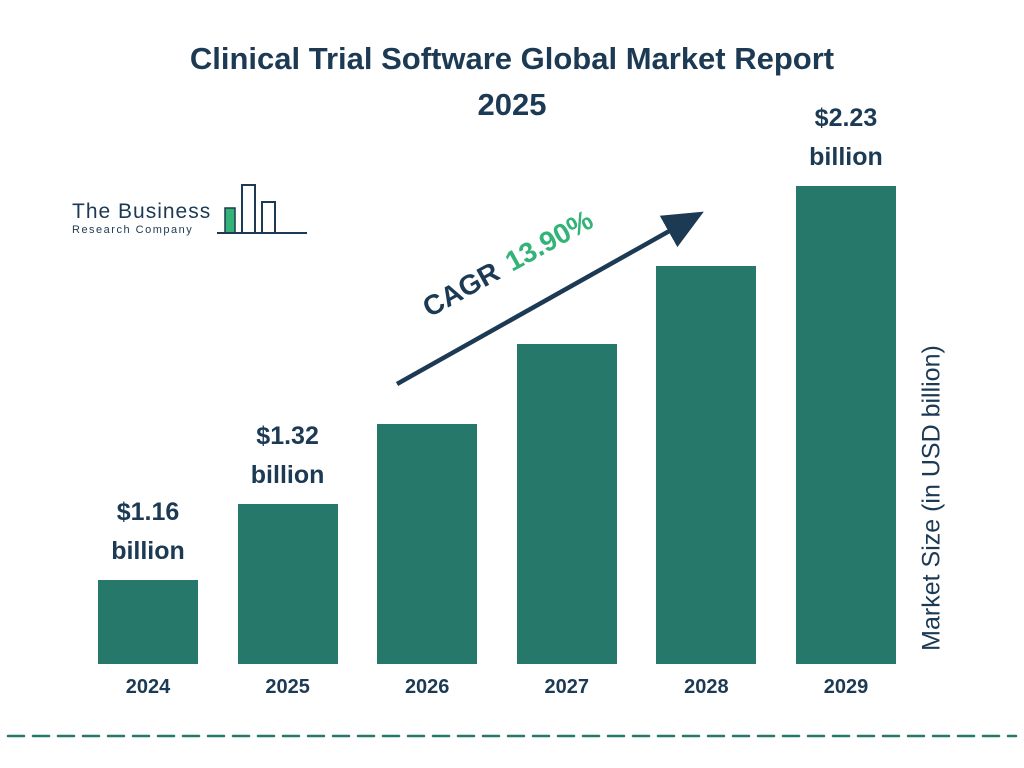 The width and height of the screenshot is (1024, 768). I want to click on x-tick-label-2027: 2027, so click(567, 687).